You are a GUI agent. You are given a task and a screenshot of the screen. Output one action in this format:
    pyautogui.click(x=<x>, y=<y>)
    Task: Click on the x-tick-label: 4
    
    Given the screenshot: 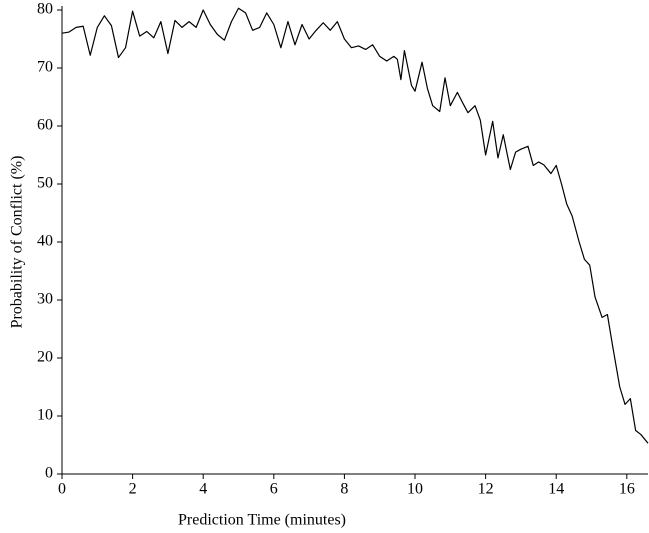 What is the action you would take?
    pyautogui.click(x=203, y=489)
    